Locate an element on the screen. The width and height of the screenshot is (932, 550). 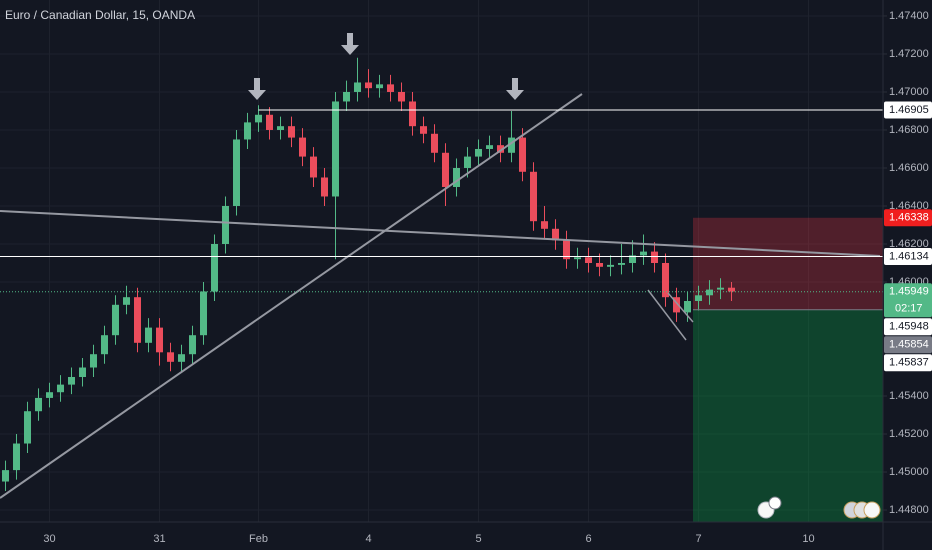
chart-title: Euro / Canadian Dollar, 15, OANDA is located at coordinates (100, 15).